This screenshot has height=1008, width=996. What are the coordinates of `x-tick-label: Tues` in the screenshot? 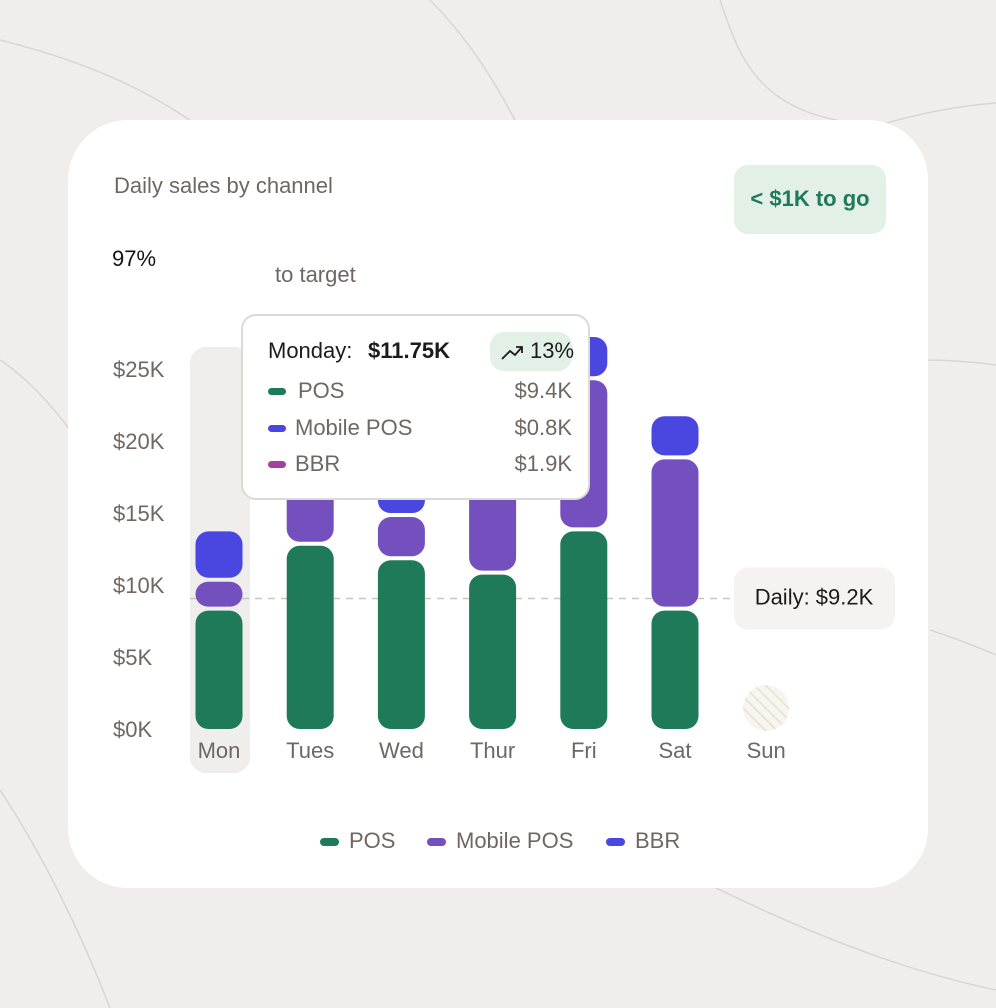 It's located at (310, 750).